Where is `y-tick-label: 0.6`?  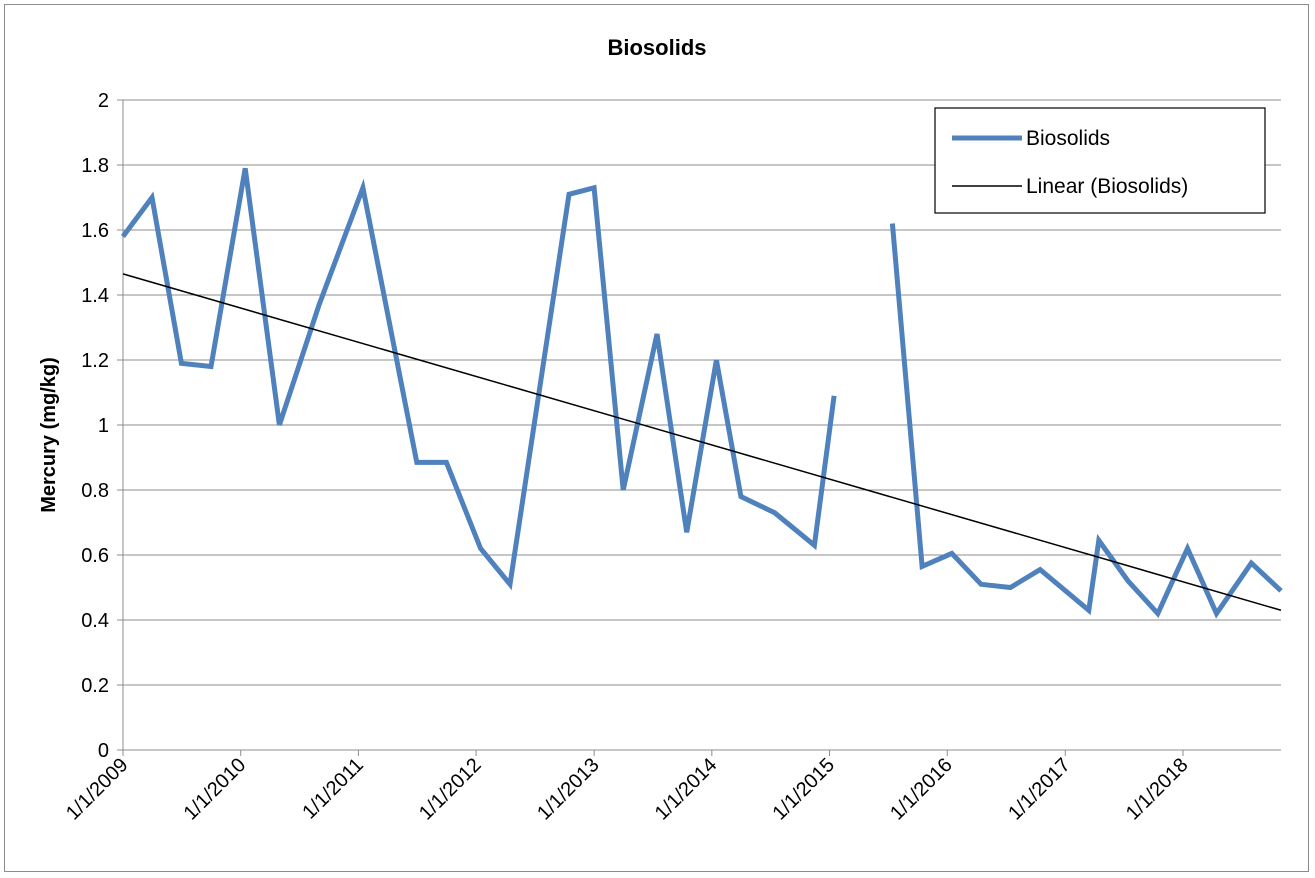 y-tick-label: 0.6 is located at coordinates (95, 556).